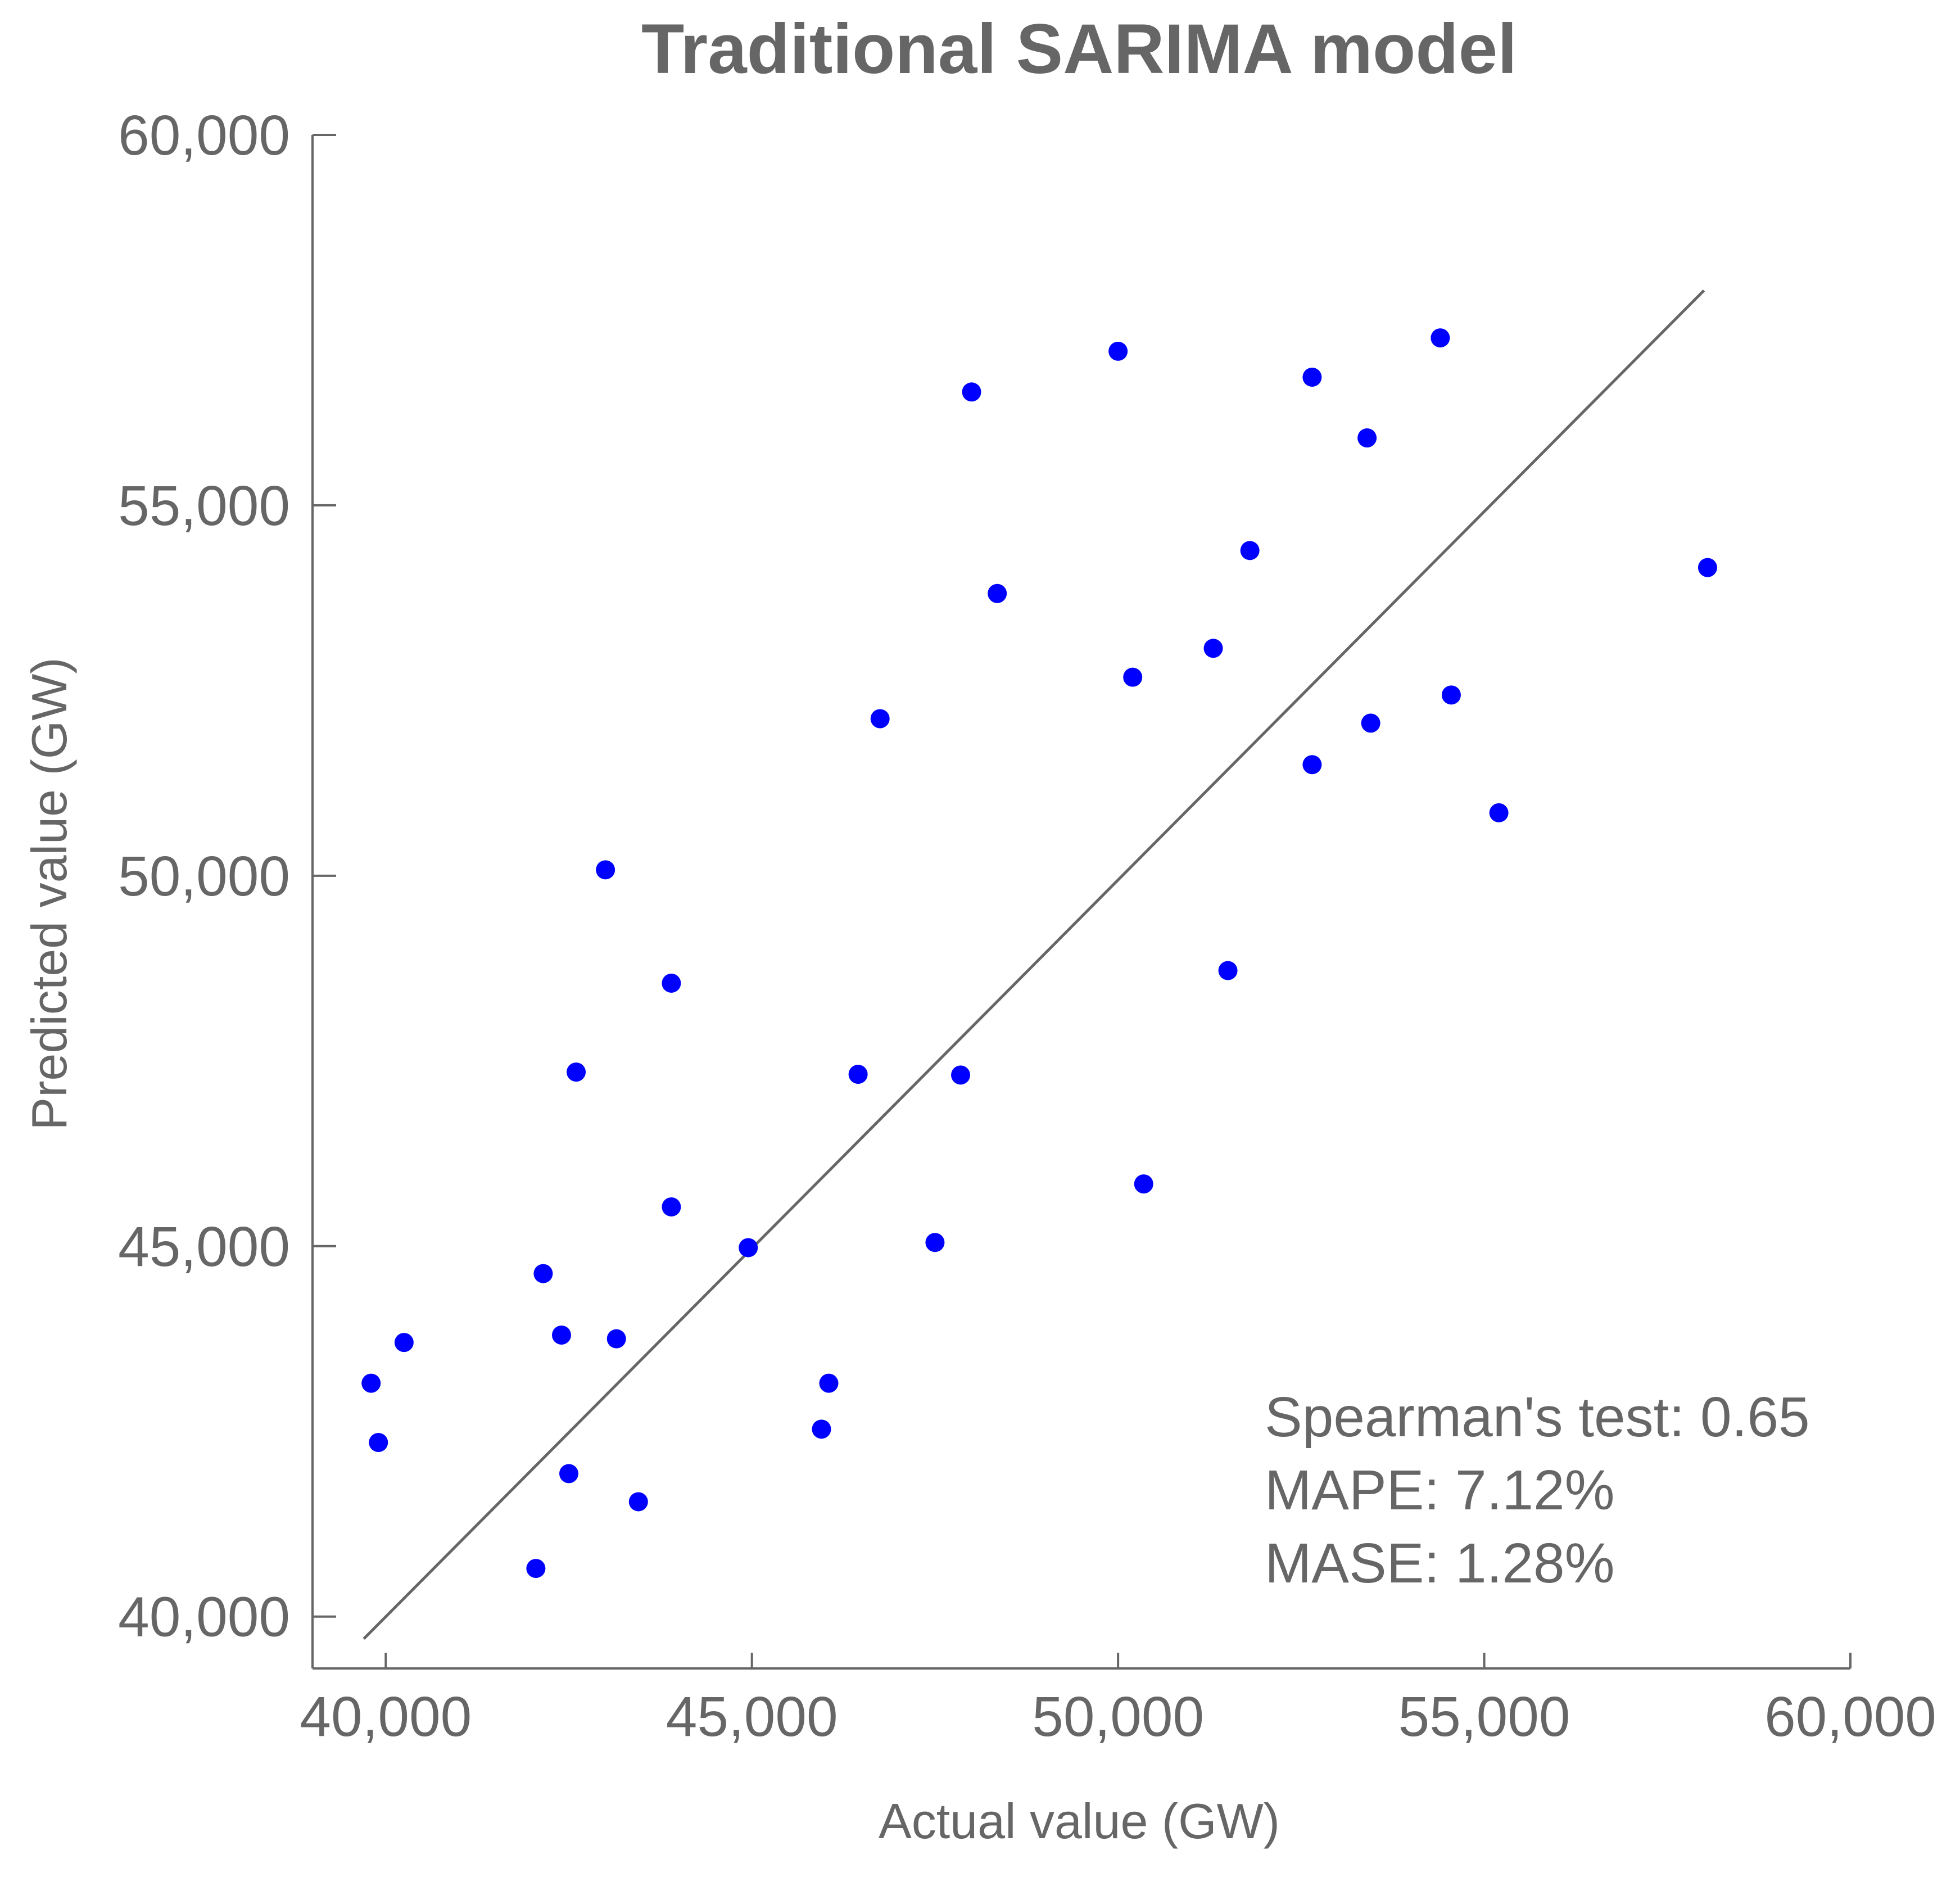  Describe the element at coordinates (1850, 1717) in the screenshot. I see `x-tick-label: 60,000` at that location.